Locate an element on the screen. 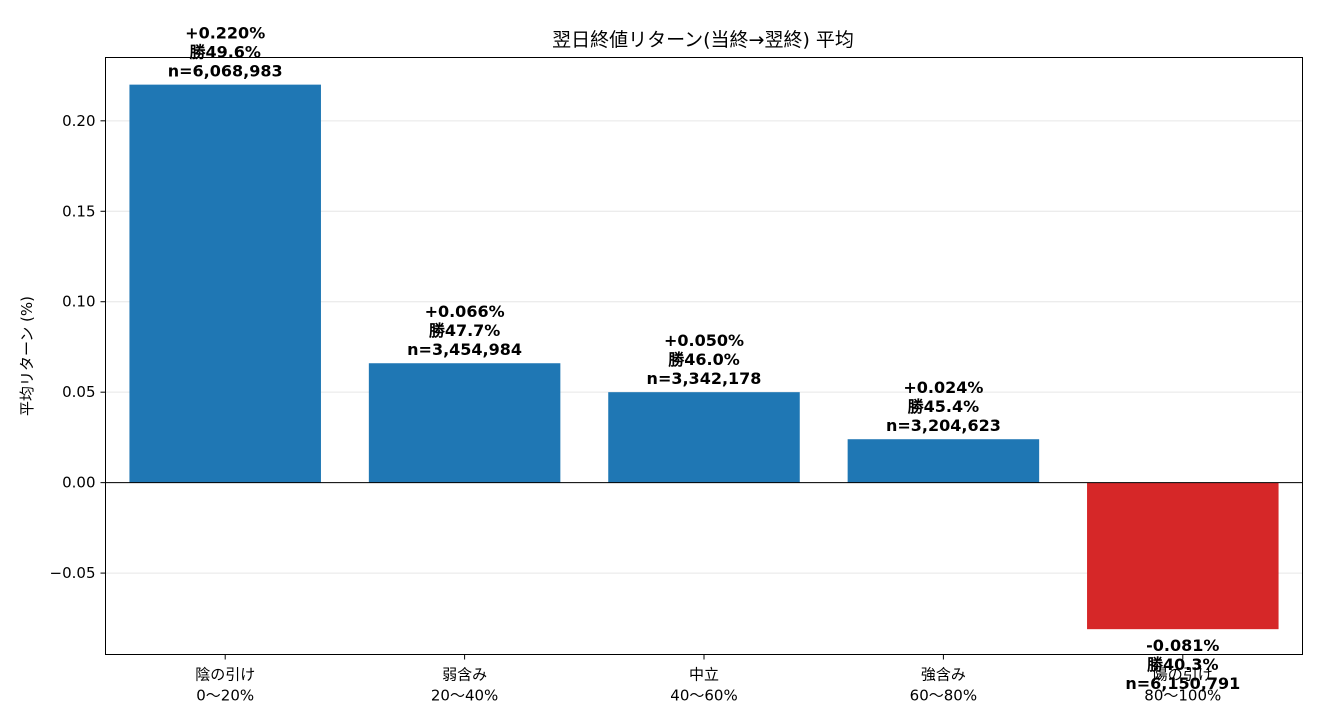  x-tick-label: 0〜20% is located at coordinates (225, 696).